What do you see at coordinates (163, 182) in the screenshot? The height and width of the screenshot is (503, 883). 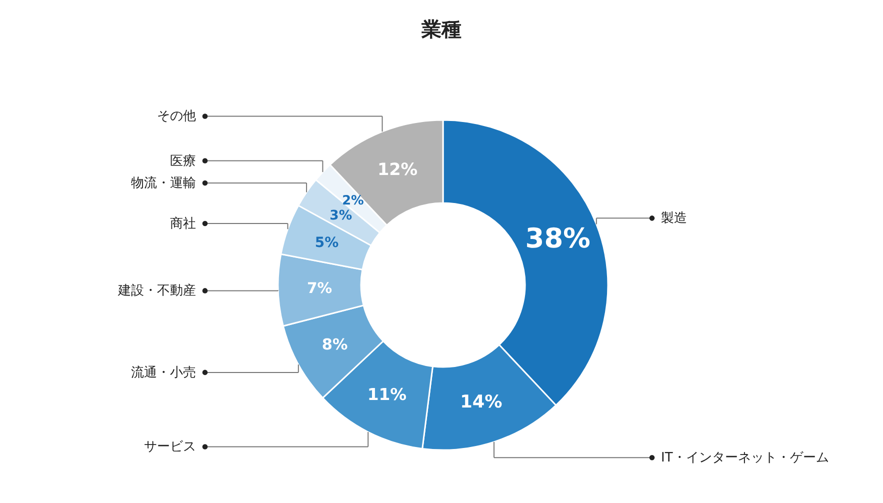 I see `slice-label: 物流・運輸` at bounding box center [163, 182].